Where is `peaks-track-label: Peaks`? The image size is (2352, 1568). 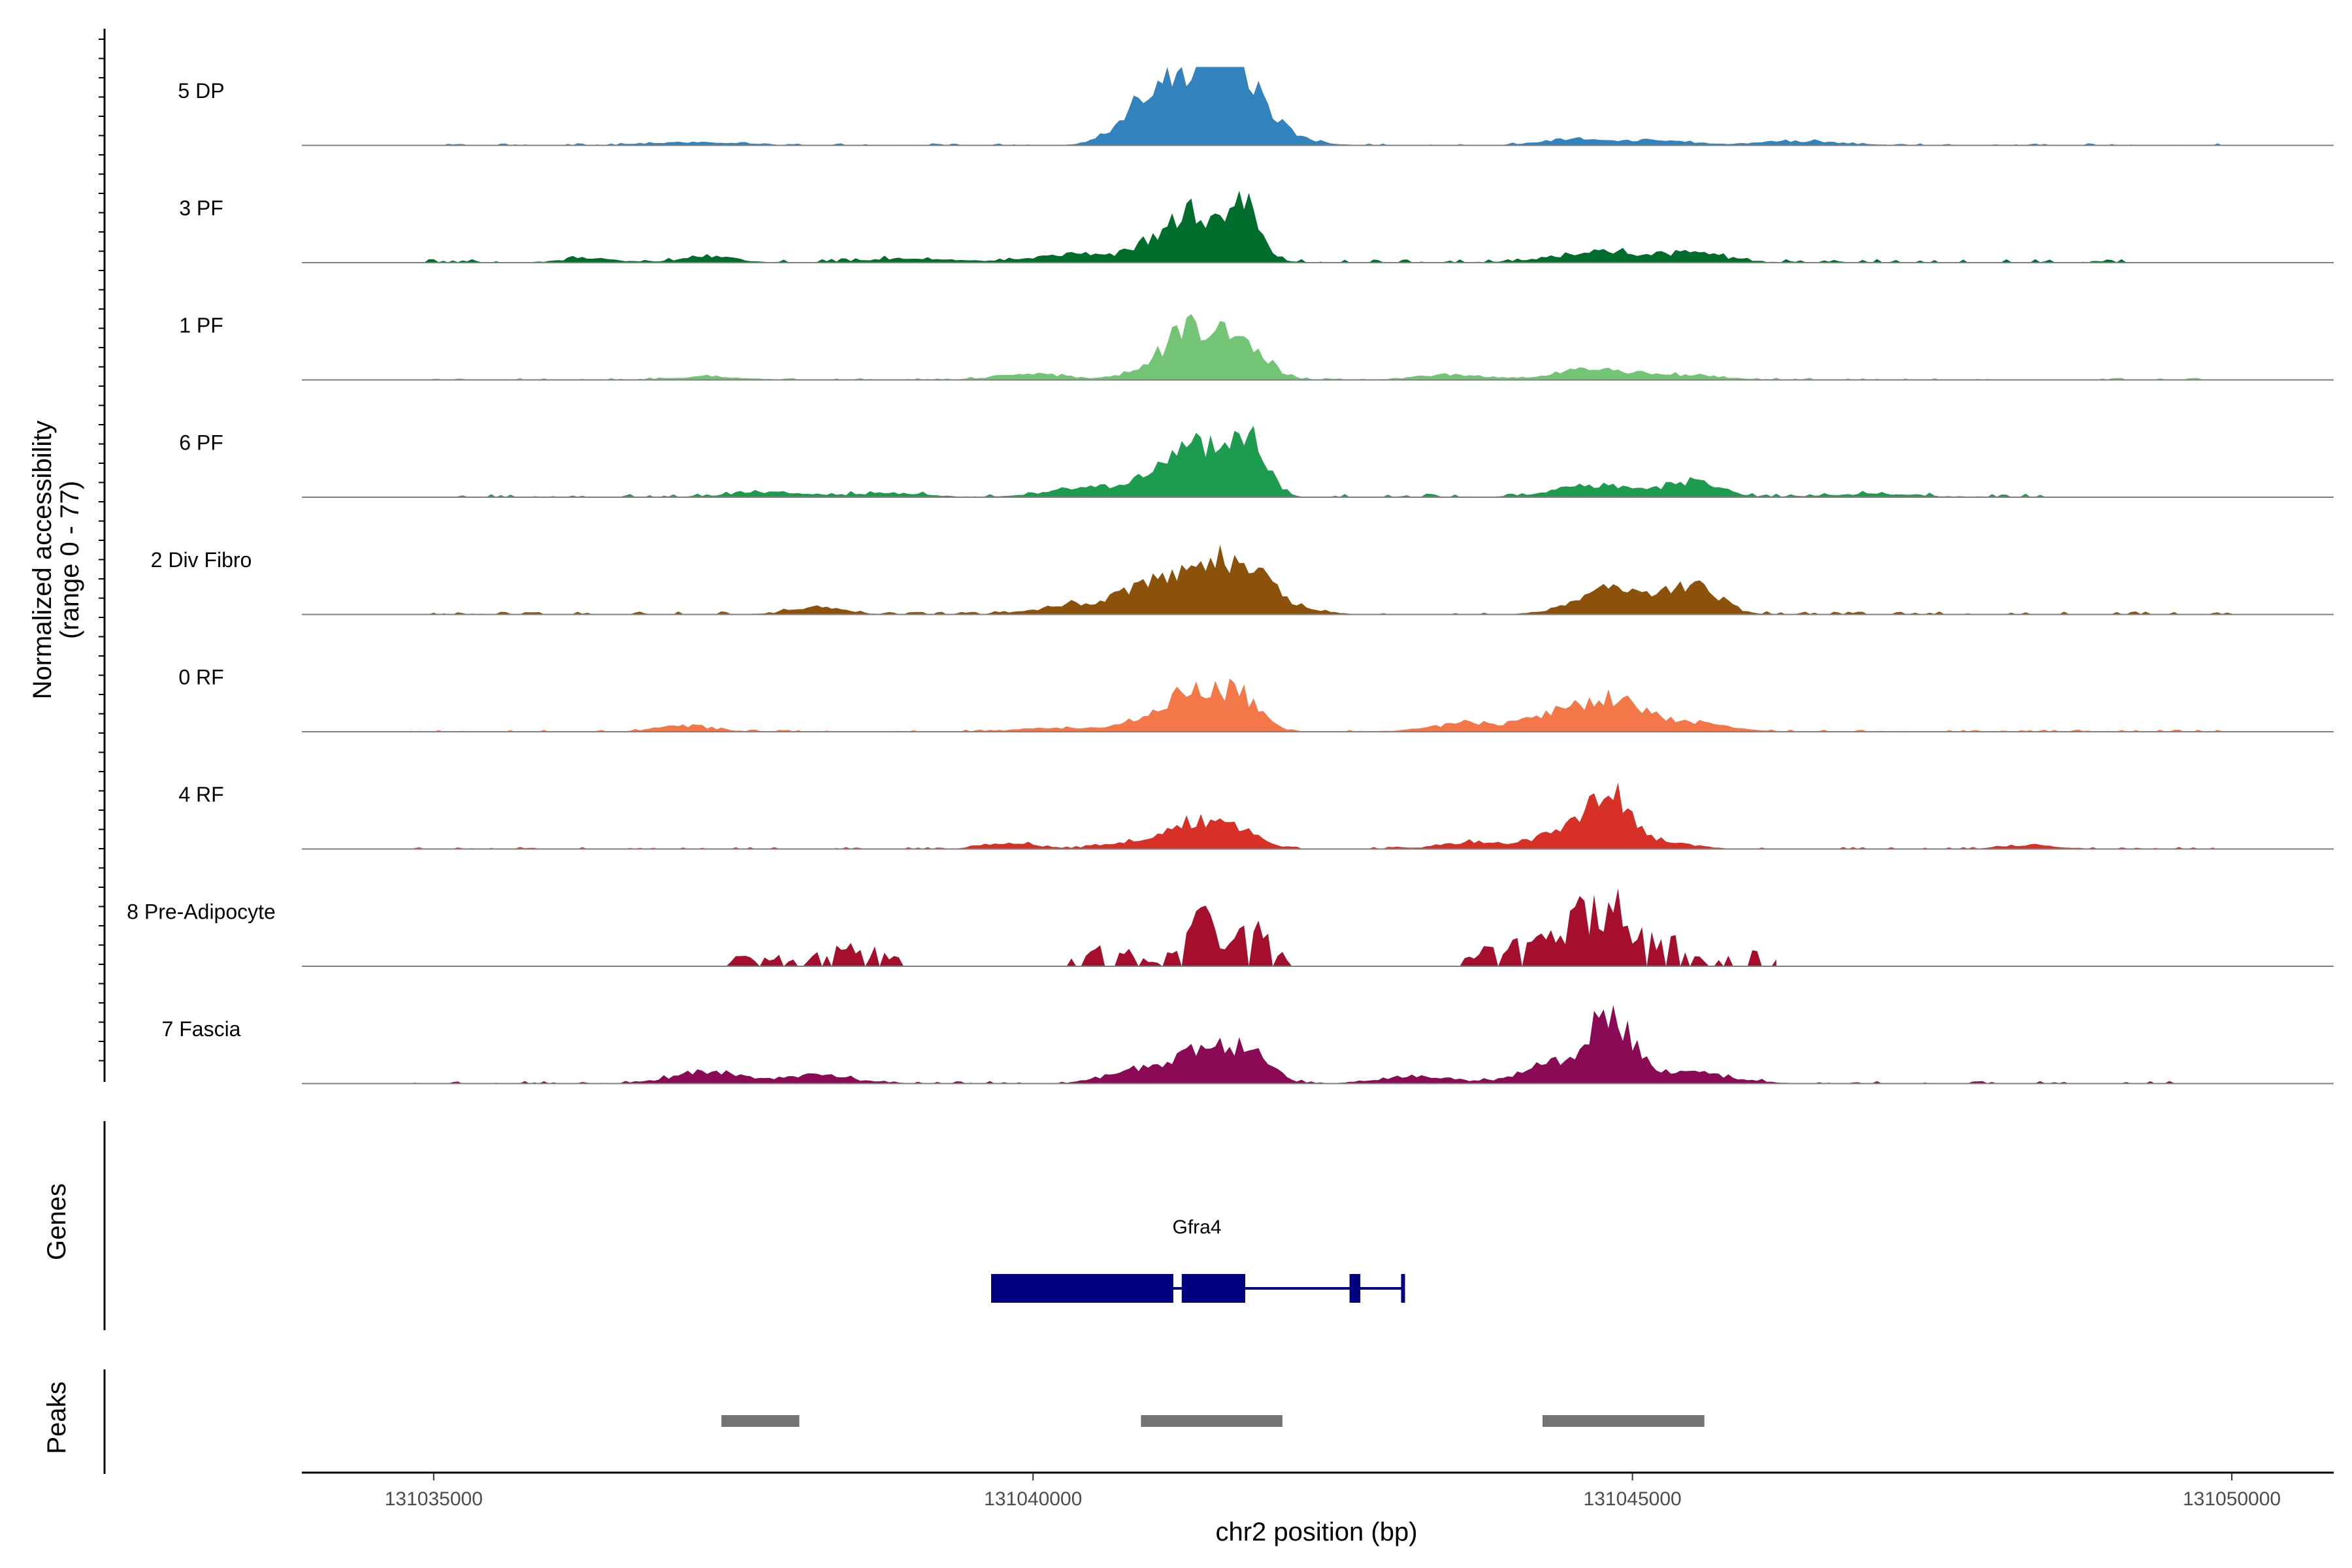 peaks-track-label: Peaks is located at coordinates (56, 1417).